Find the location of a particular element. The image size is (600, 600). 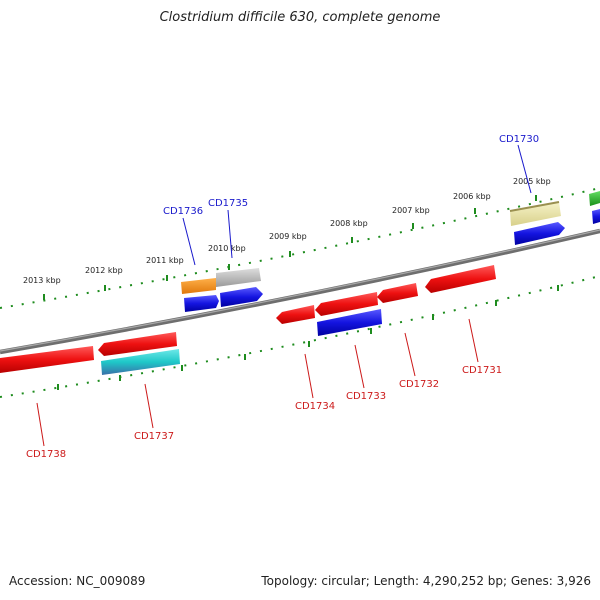

gene-blue-cd1733 is located at coordinates (349, 322).